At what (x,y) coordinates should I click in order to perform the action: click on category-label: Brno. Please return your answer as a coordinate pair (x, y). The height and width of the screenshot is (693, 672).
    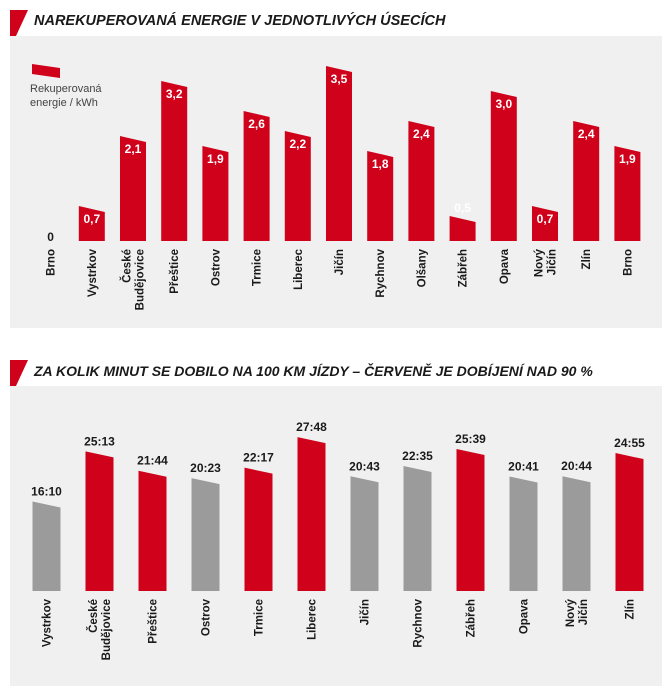
    Looking at the image, I should click on (628, 262).